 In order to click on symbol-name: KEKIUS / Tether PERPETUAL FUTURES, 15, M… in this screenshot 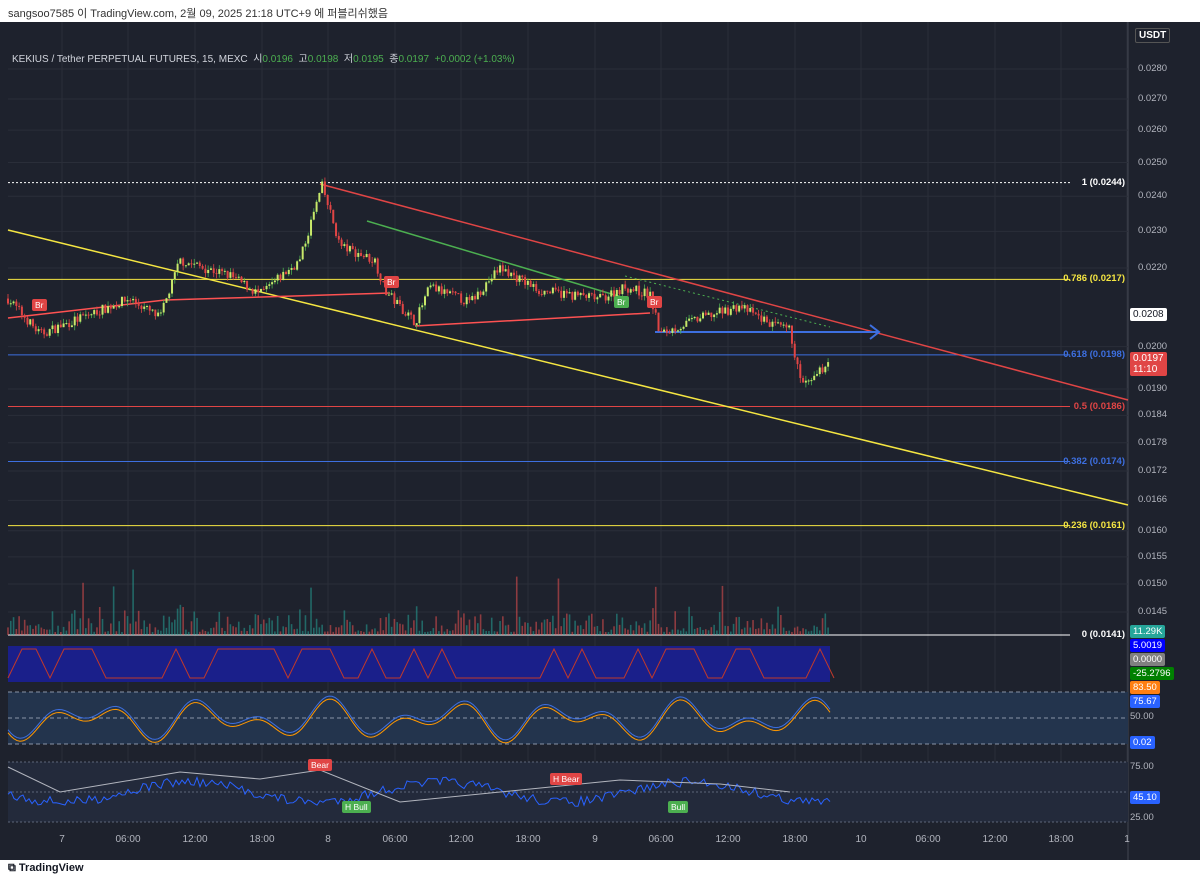, I will do `click(130, 59)`.